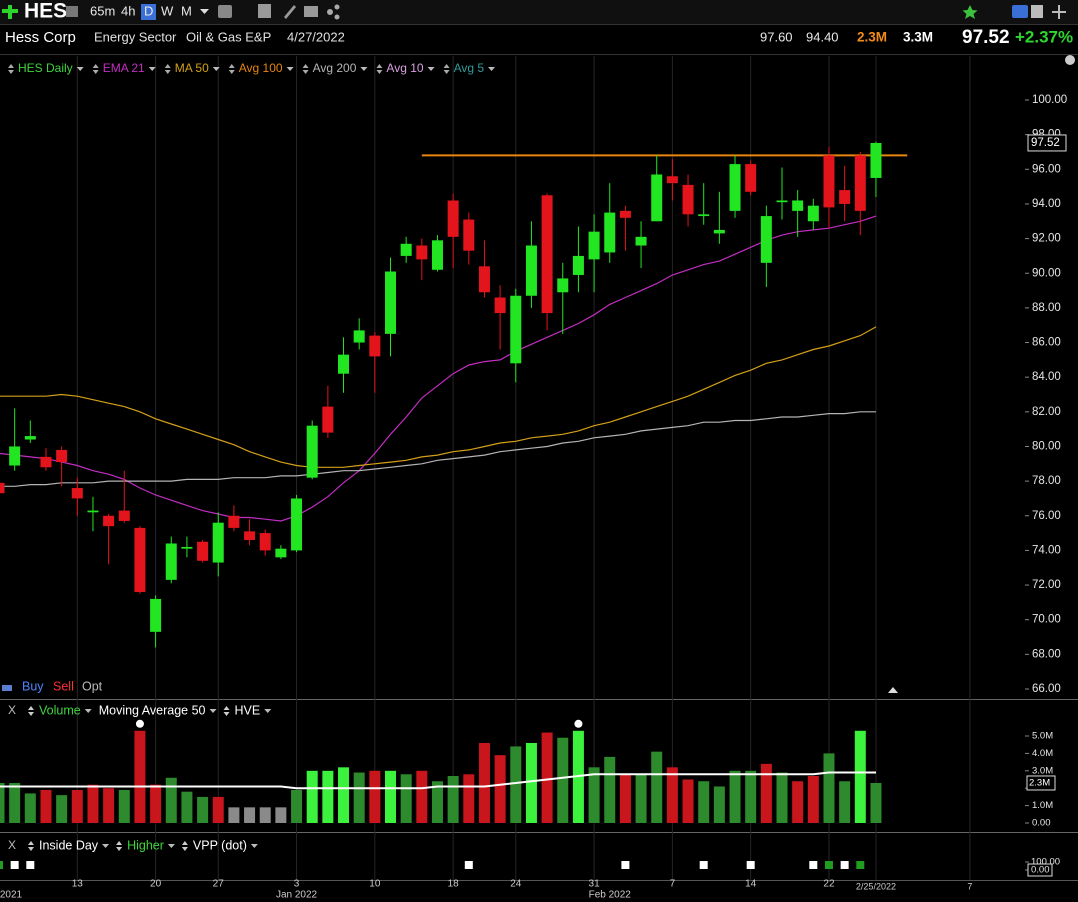 The width and height of the screenshot is (1078, 902). I want to click on indicator-label: HVE, so click(248, 710).